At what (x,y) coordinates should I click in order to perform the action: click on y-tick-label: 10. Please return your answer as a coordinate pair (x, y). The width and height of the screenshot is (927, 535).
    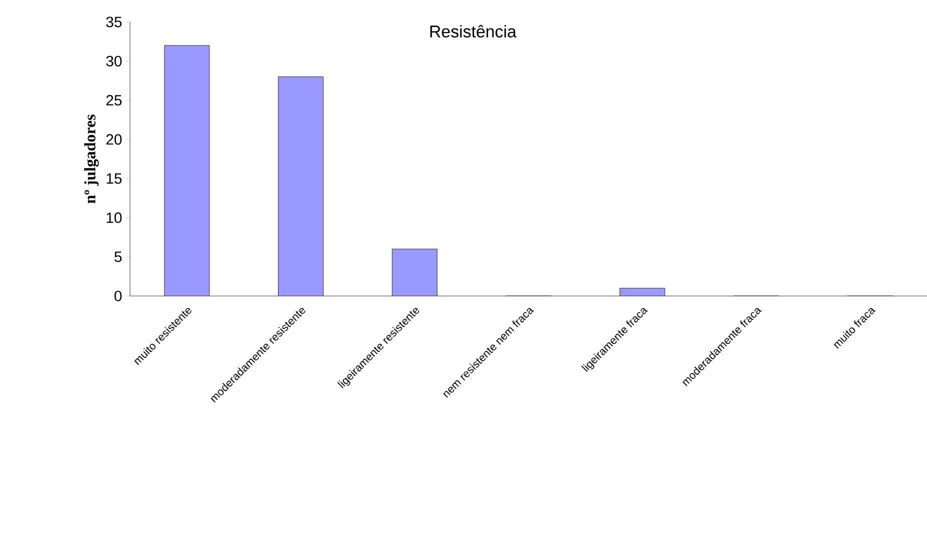
    Looking at the image, I should click on (114, 217).